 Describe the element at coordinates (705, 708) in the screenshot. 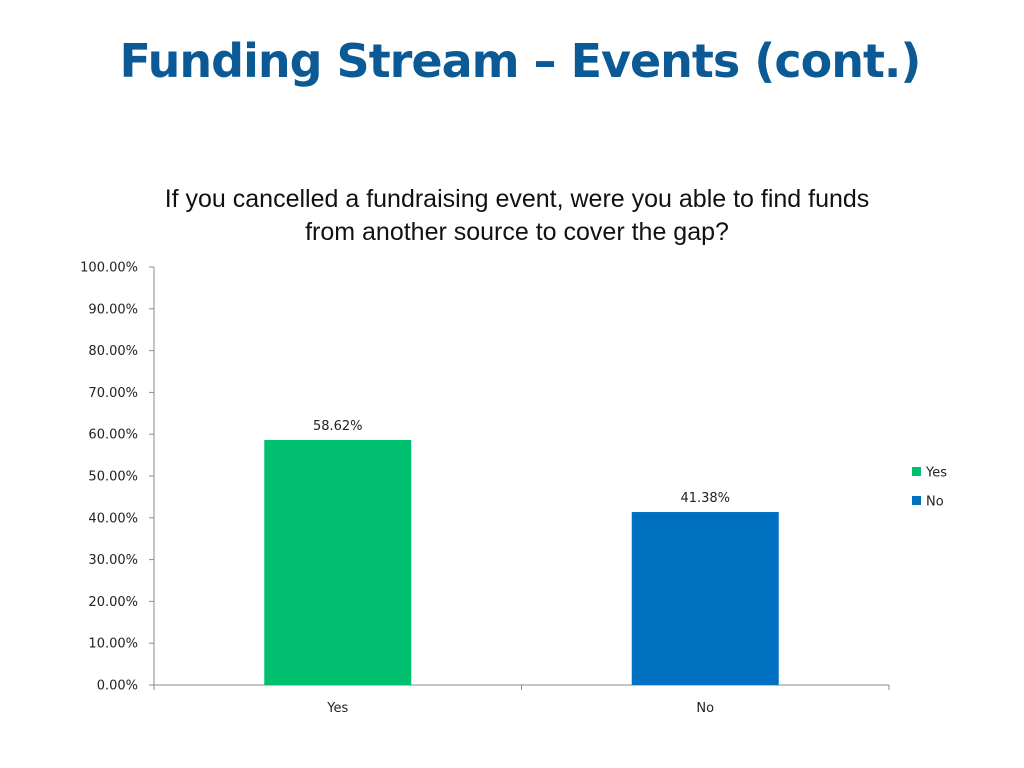

I see `x-category-label: No` at that location.